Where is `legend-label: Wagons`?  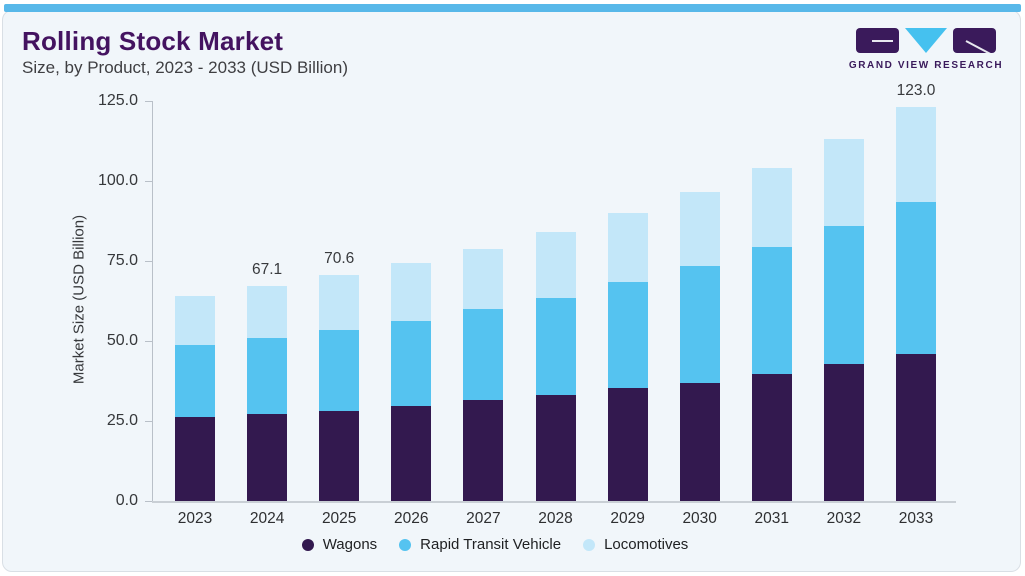 legend-label: Wagons is located at coordinates (350, 544).